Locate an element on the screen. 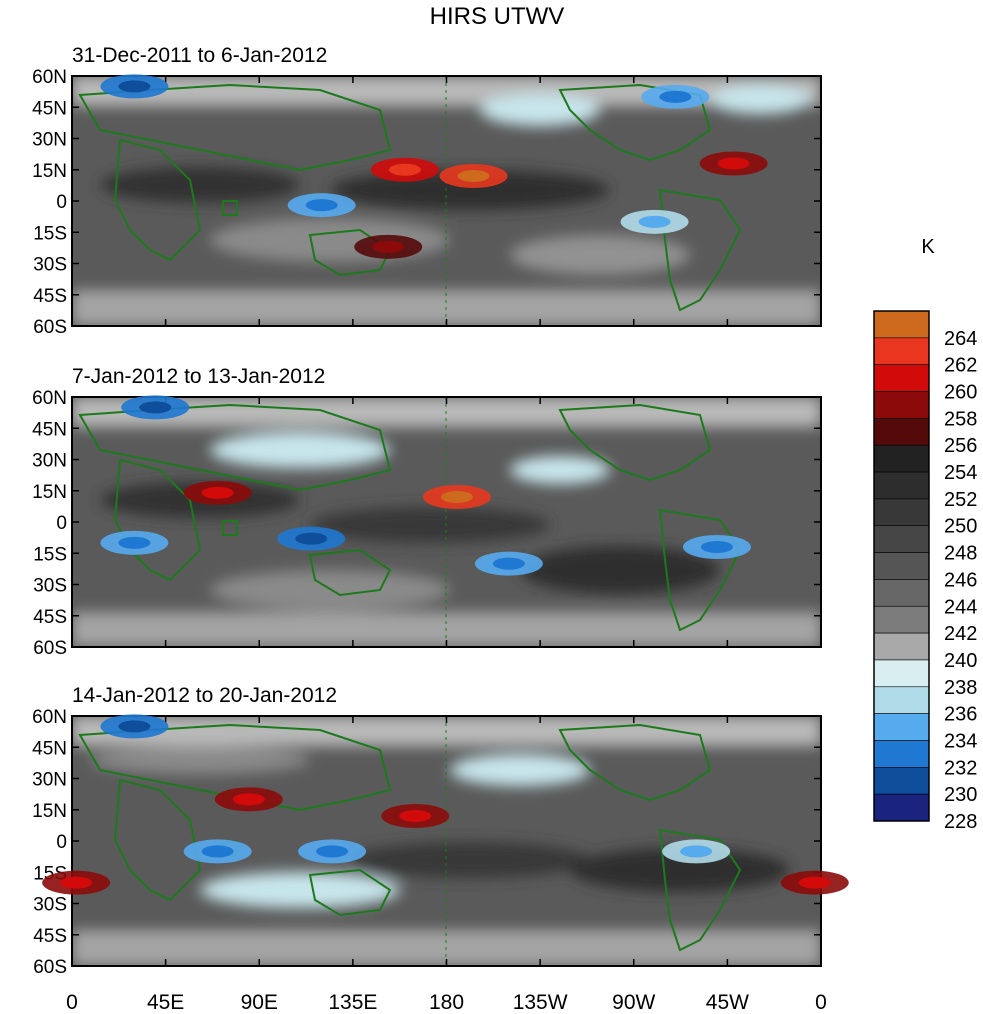 Image resolution: width=983 pixels, height=1014 pixels. panel-title: 31-Dec-2011 to 6-Jan-2012 is located at coordinates (199, 55).